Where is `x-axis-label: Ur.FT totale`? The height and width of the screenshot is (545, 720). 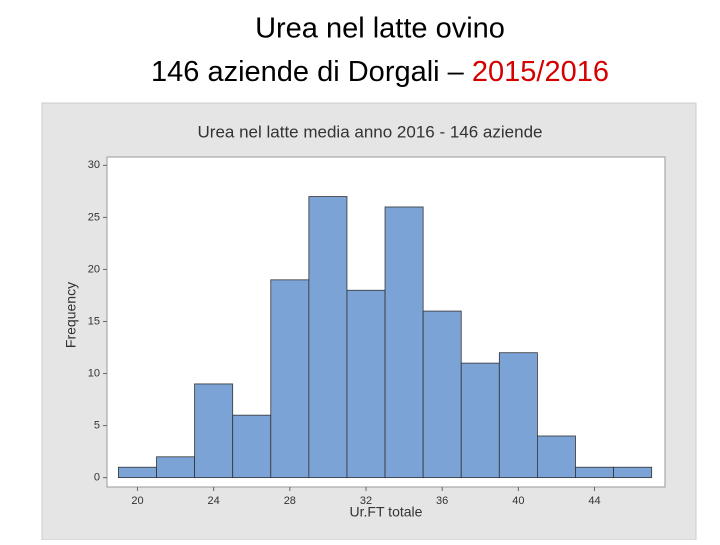
x-axis-label: Ur.FT totale is located at coordinates (386, 512).